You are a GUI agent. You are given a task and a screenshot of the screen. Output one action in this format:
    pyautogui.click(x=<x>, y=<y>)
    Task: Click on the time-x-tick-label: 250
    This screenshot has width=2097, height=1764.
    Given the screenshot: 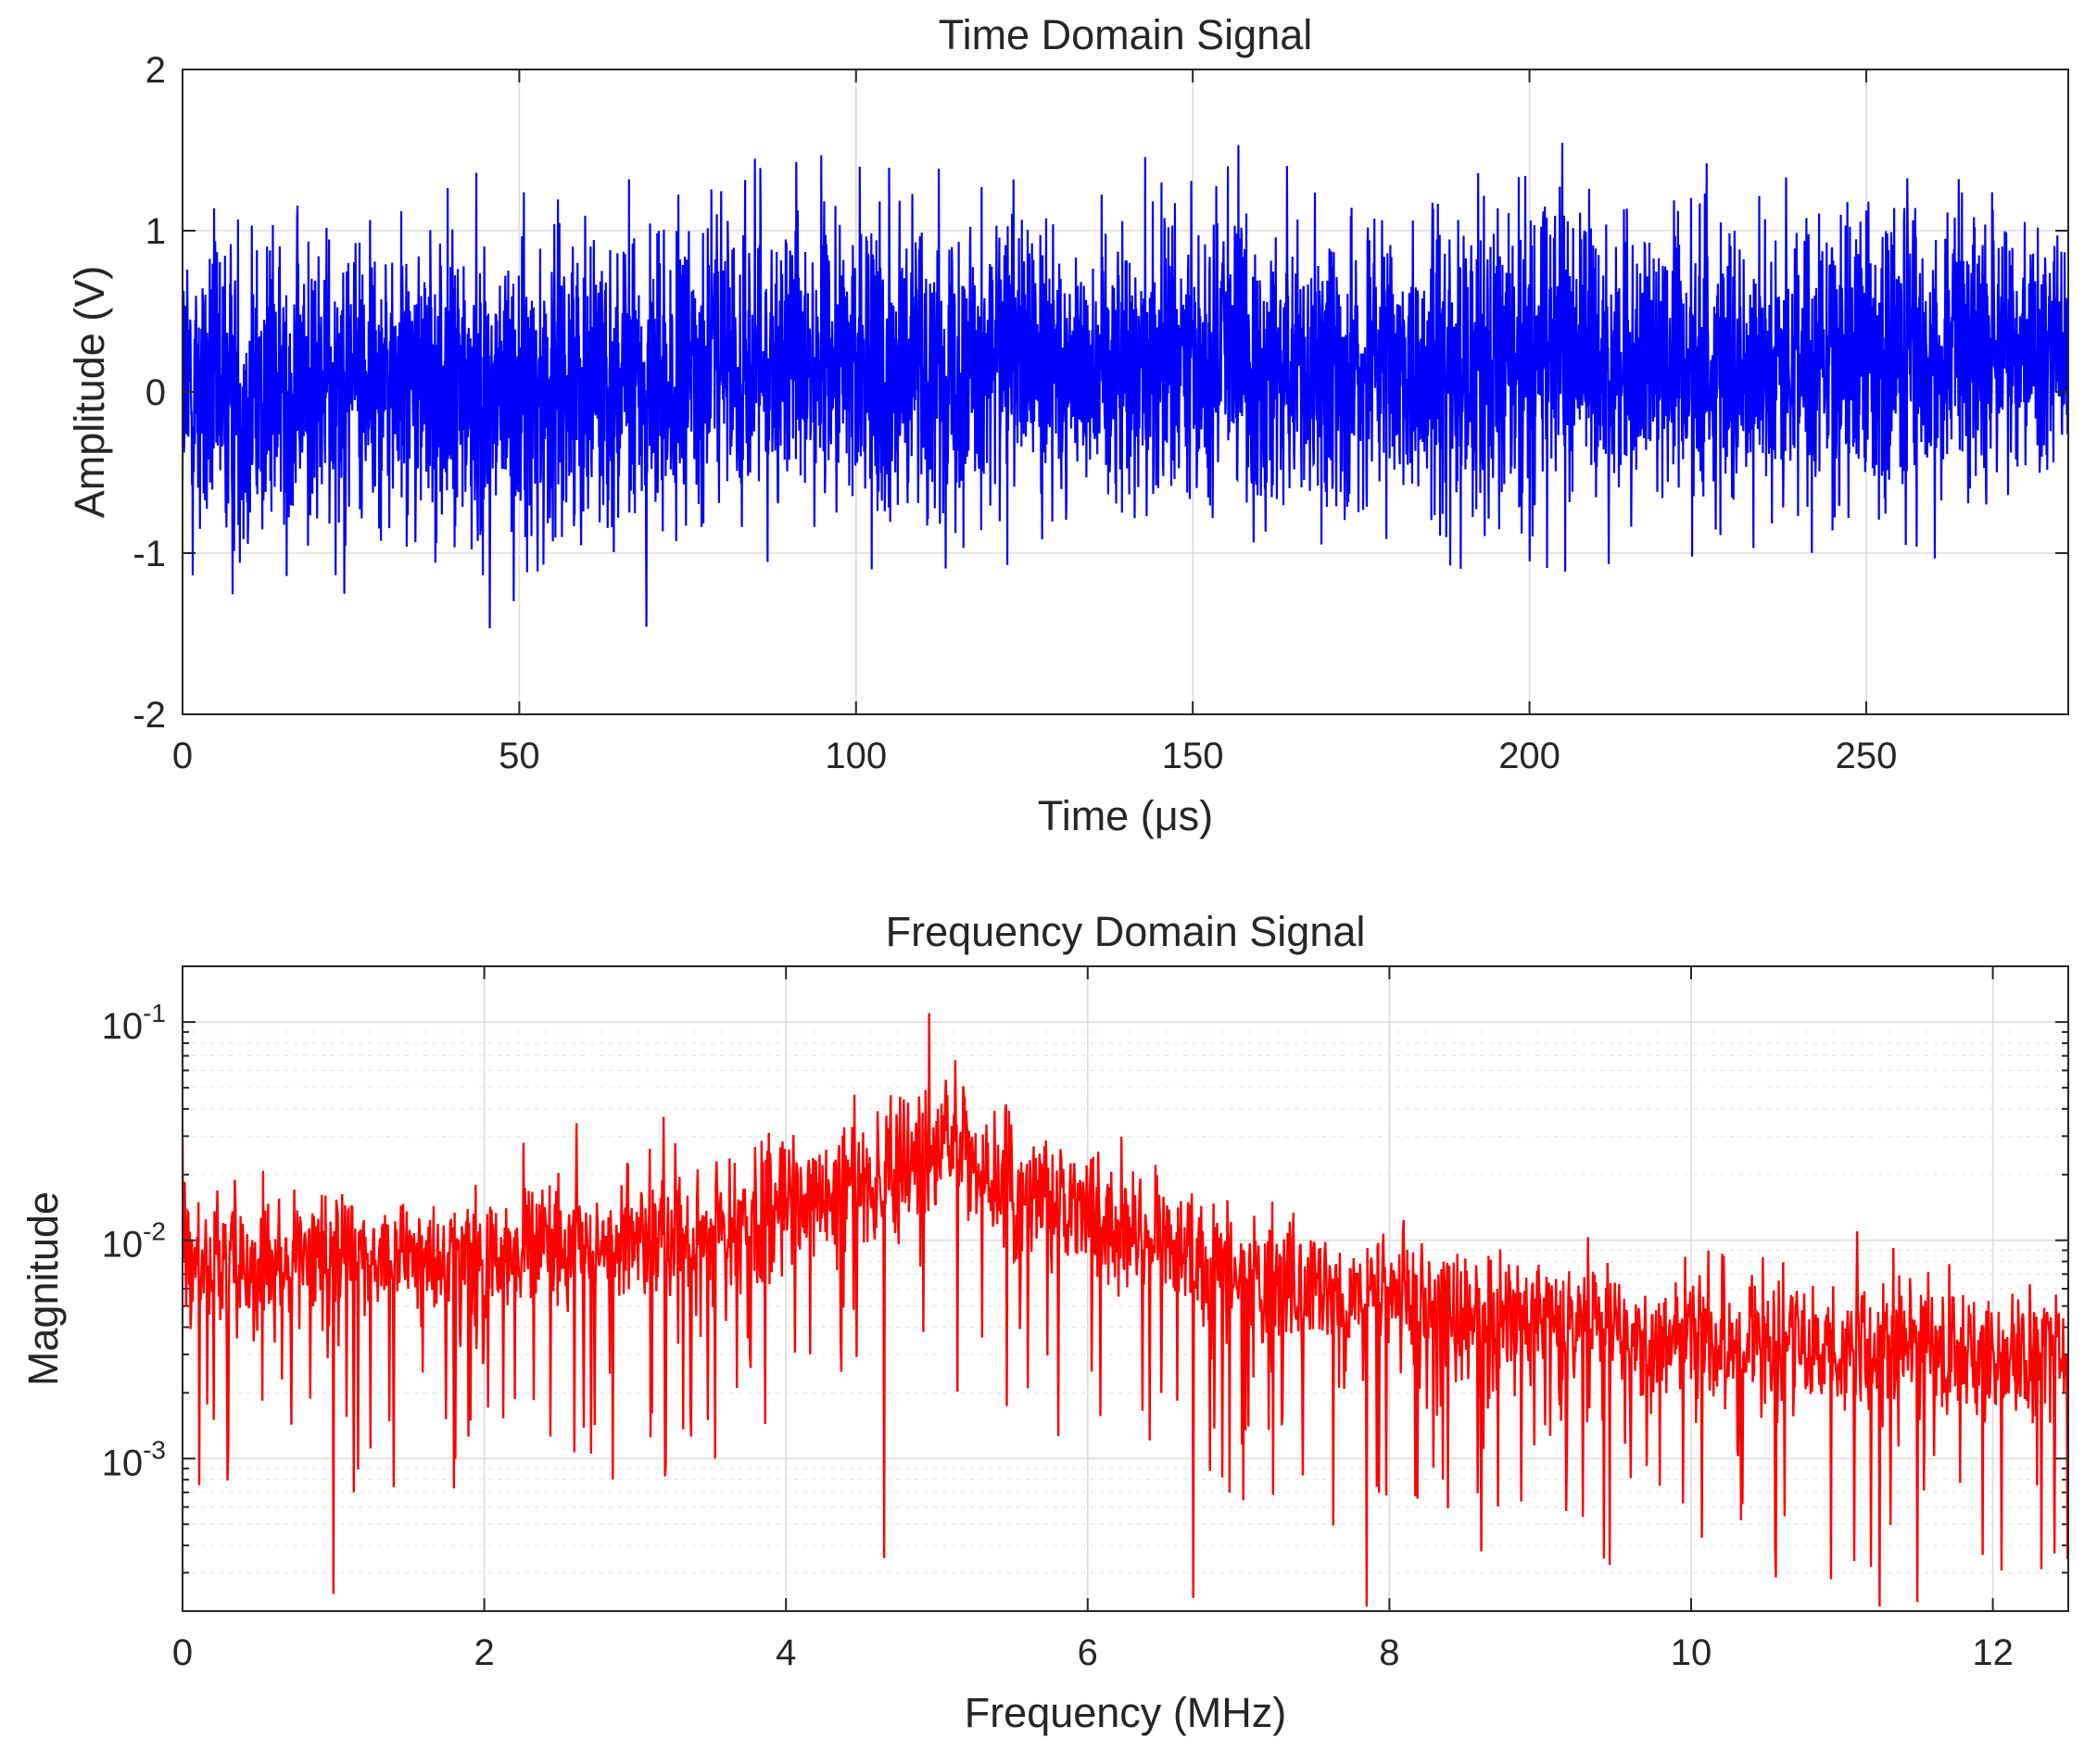 What is the action you would take?
    pyautogui.click(x=1867, y=756)
    